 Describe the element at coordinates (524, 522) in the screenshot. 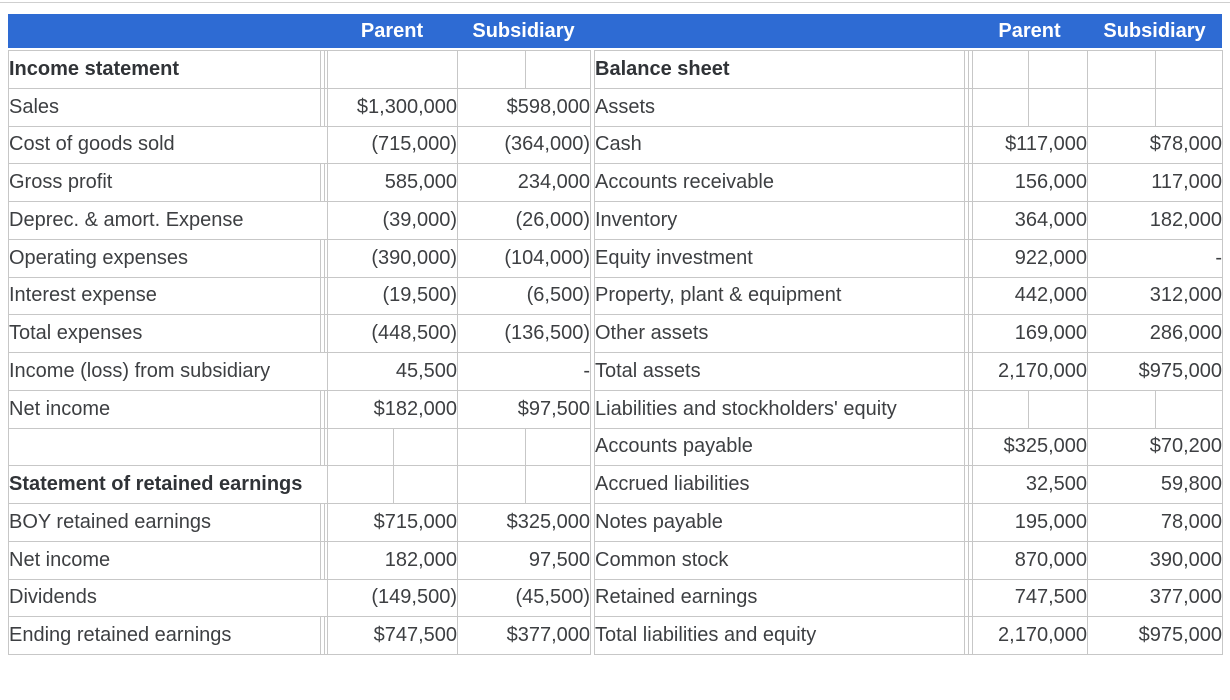

I see `subsidiary-value: $325,000` at that location.